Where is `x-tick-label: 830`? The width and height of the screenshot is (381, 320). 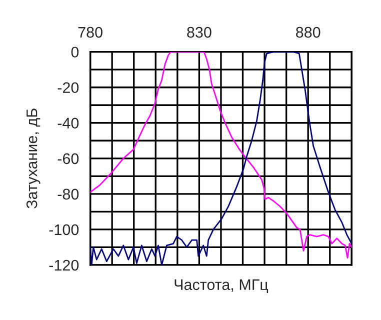
x-tick-label: 830 is located at coordinates (199, 32).